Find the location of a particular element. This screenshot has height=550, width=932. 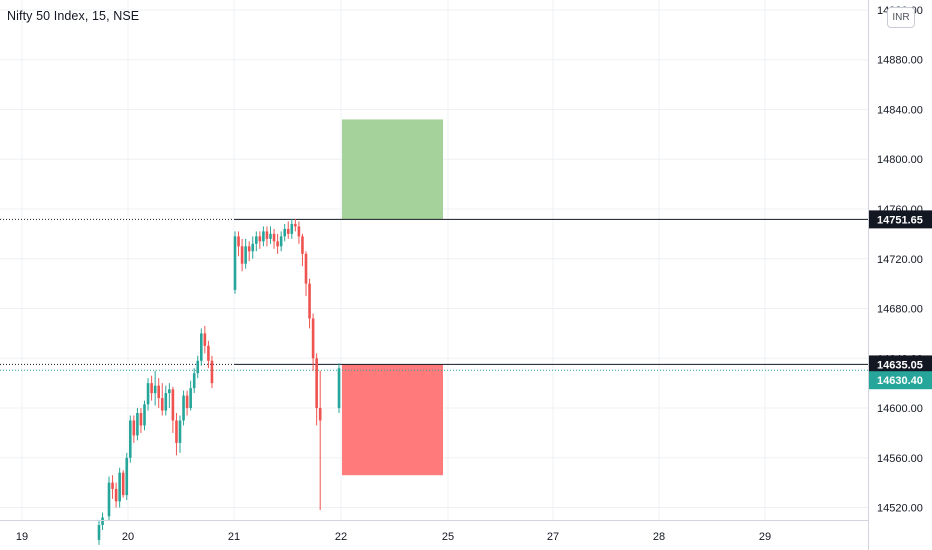

last-price-tag-bg is located at coordinates (900, 380).